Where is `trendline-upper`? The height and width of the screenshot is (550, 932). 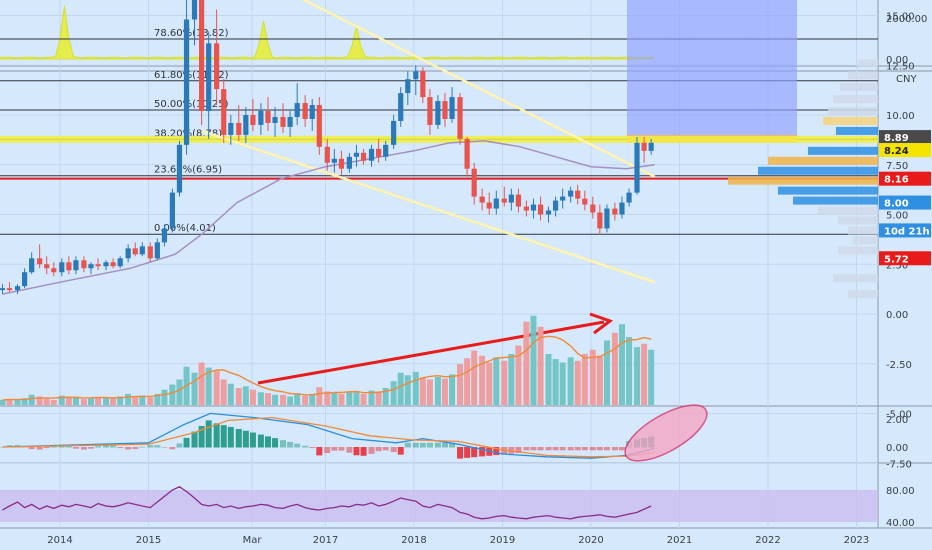
trendline-upper is located at coordinates (478, 89).